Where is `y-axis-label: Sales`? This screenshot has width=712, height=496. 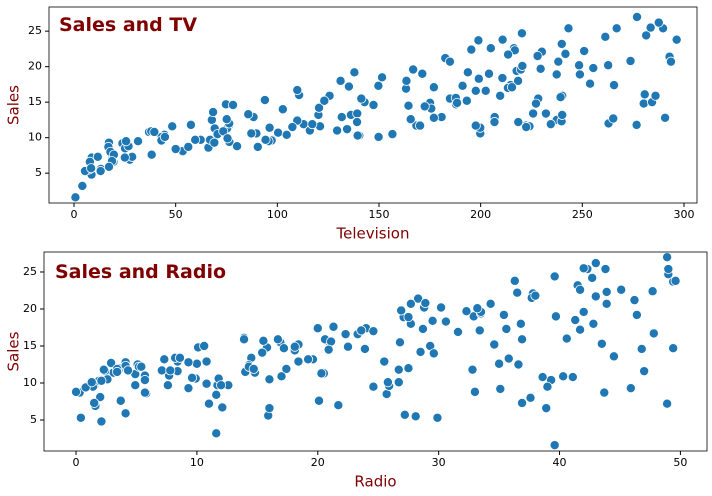 y-axis-label: Sales is located at coordinates (14, 105).